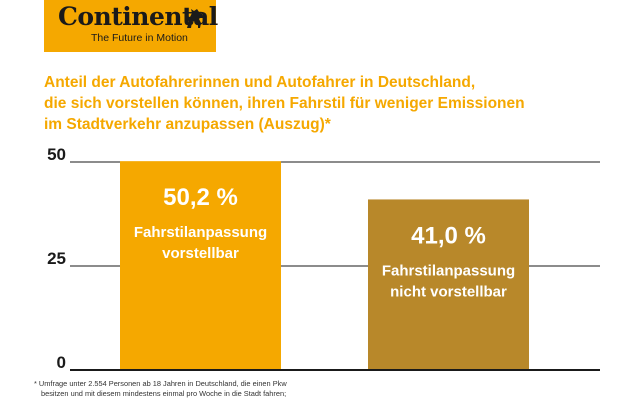 This screenshot has width=630, height=412. What do you see at coordinates (200, 197) in the screenshot?
I see `data-label: 50,2 %` at bounding box center [200, 197].